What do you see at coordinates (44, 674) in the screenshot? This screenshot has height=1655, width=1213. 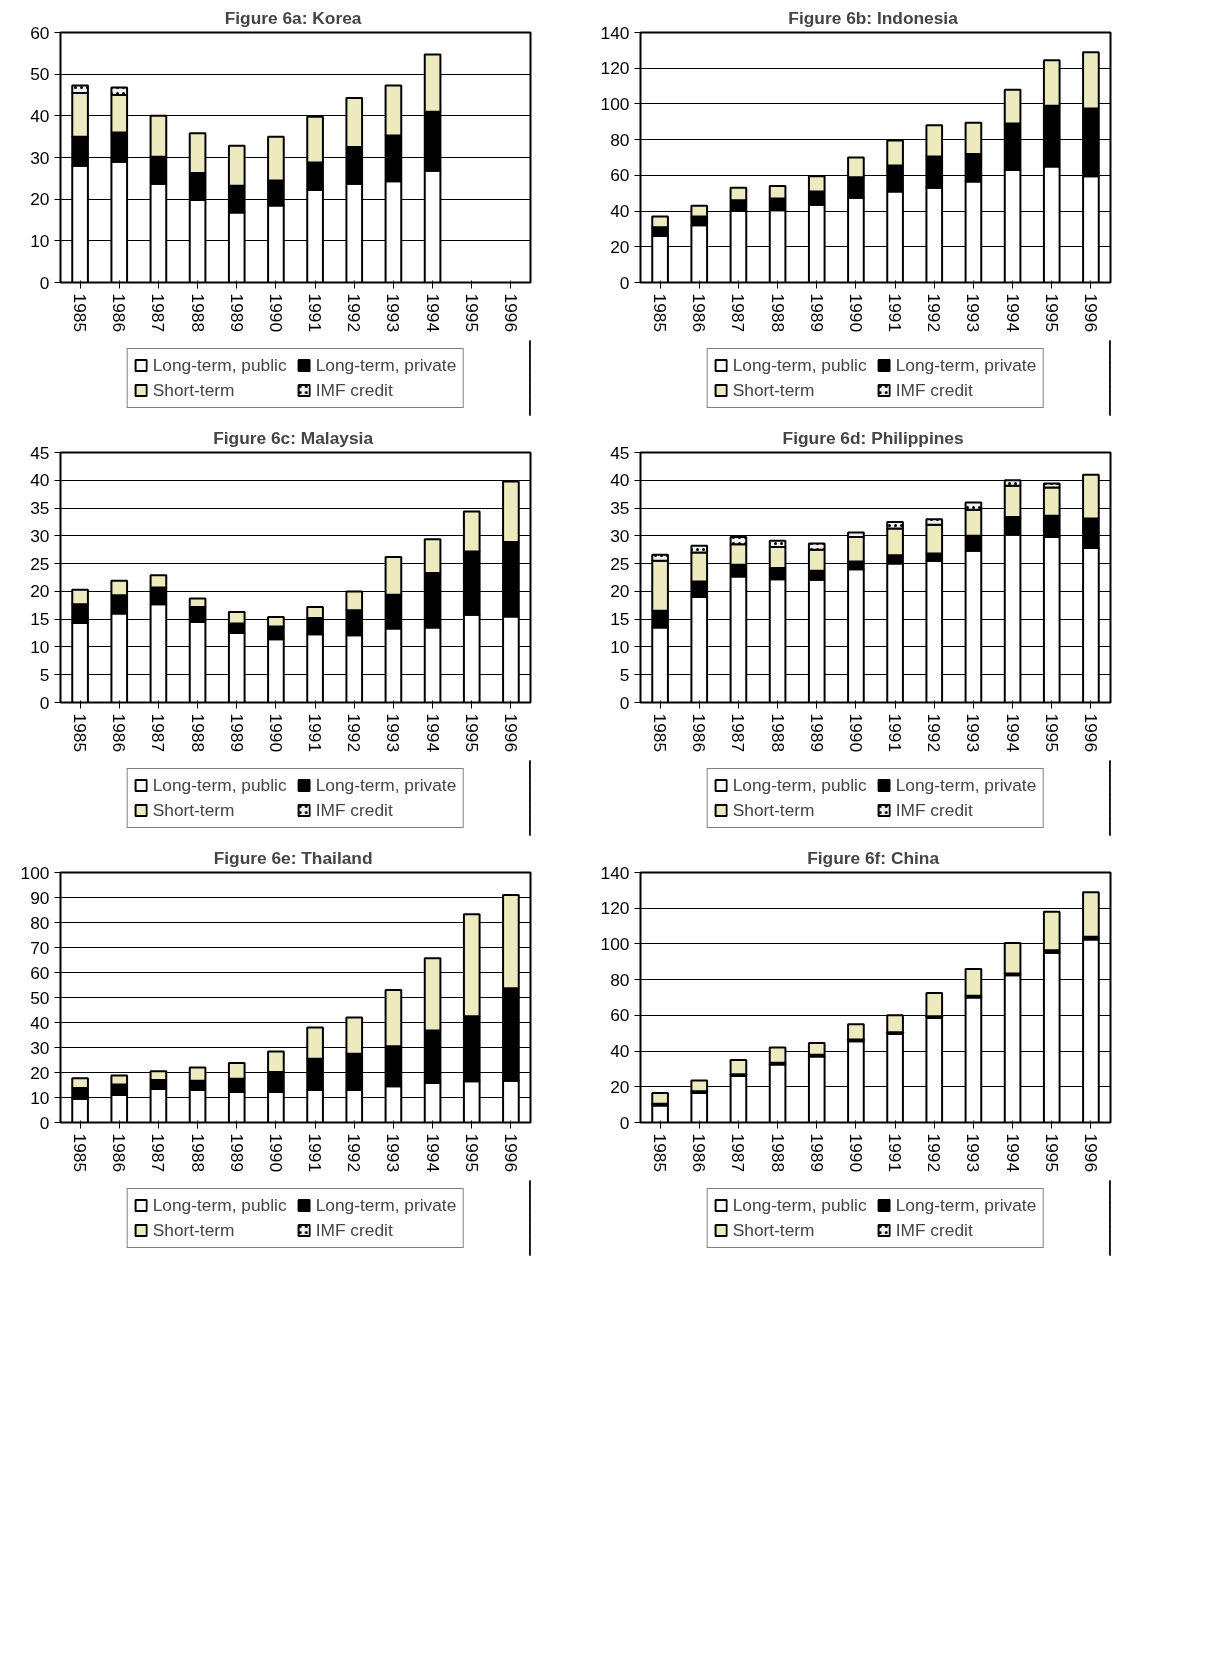 I see `y-tick-label: 5` at bounding box center [44, 674].